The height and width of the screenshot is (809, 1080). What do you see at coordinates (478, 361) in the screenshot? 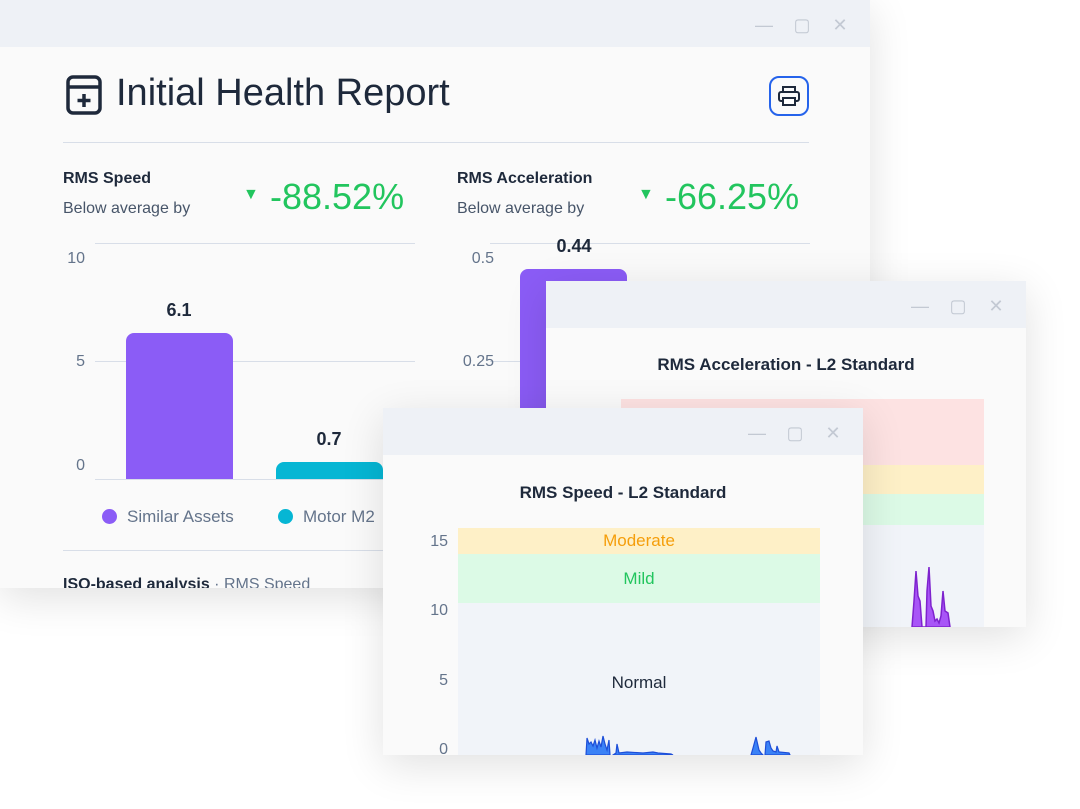
I see `y-tick: 0.25` at bounding box center [478, 361].